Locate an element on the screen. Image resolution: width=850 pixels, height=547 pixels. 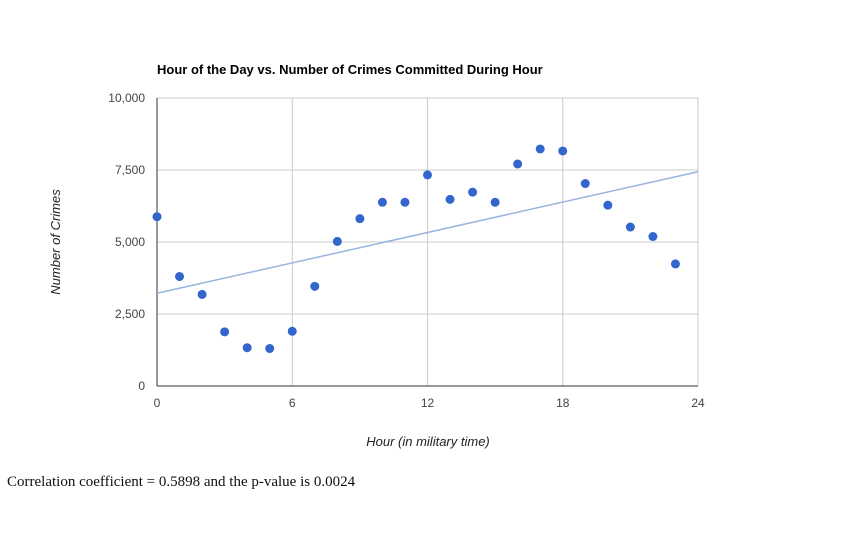
x-tick-label: 12 is located at coordinates (428, 403).